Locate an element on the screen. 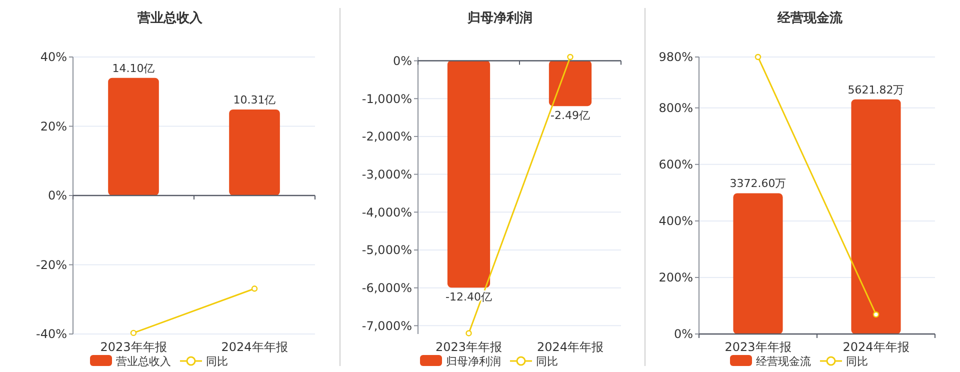  chart-title: 归母净利润 is located at coordinates (499, 18).